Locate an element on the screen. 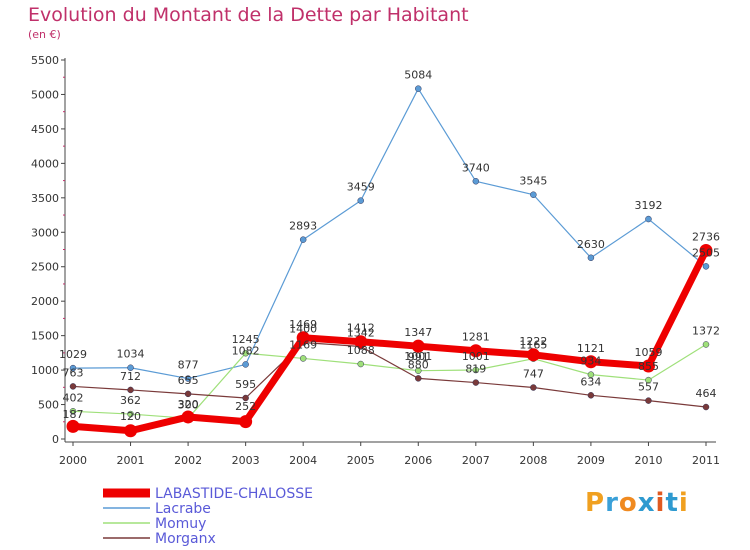 The image size is (750, 550). x-tick-label: 2000 is located at coordinates (73, 460).